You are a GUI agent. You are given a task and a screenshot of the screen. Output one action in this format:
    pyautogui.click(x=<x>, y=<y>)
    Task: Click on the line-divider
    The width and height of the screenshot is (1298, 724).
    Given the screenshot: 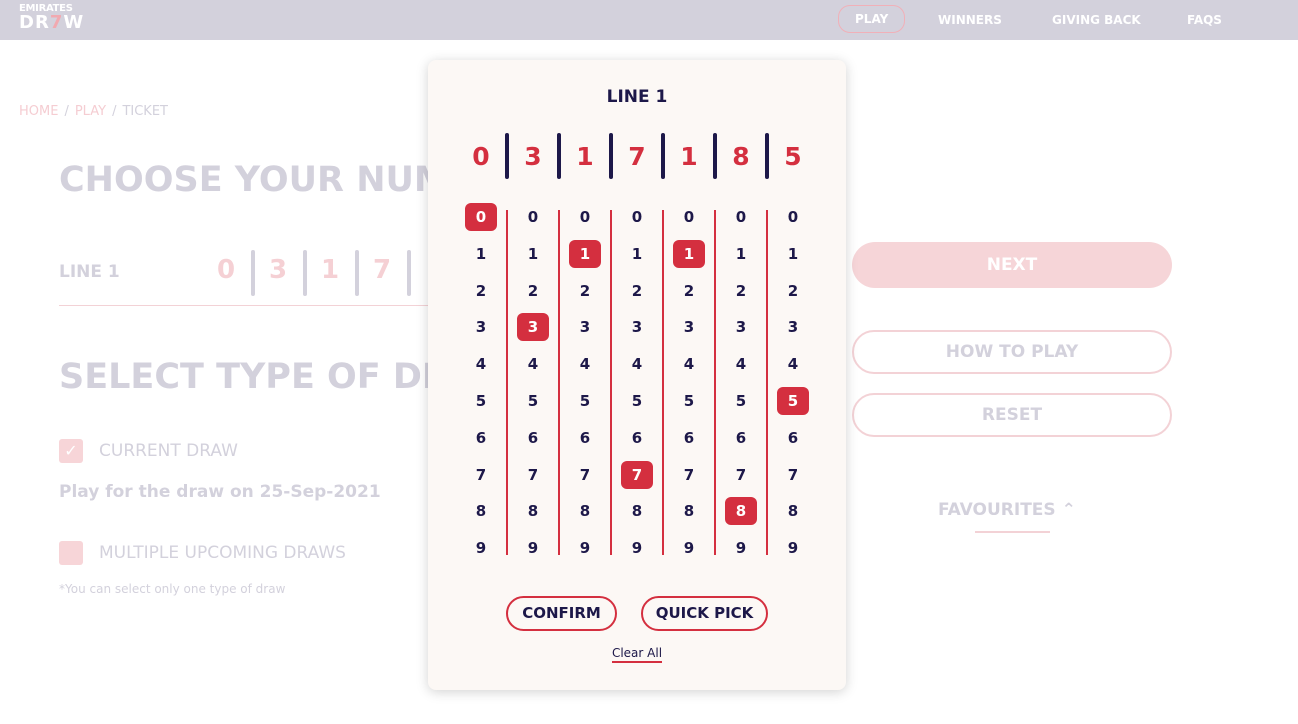 What is the action you would take?
    pyautogui.click(x=244, y=305)
    